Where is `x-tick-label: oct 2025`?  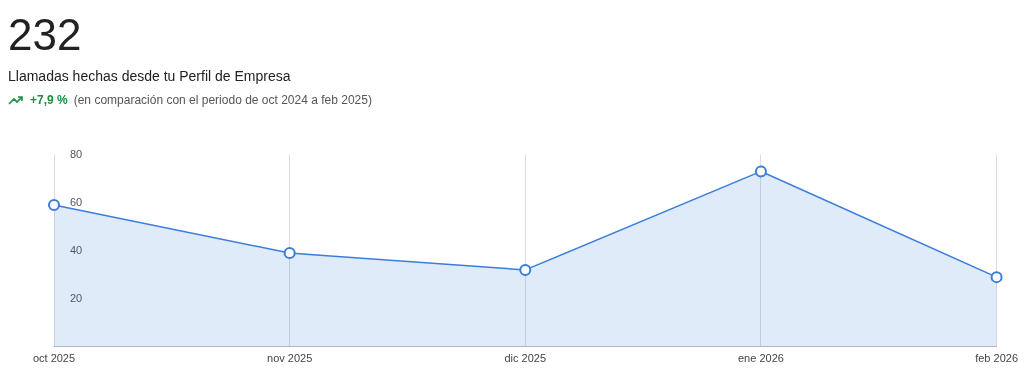
x-tick-label: oct 2025 is located at coordinates (54, 358).